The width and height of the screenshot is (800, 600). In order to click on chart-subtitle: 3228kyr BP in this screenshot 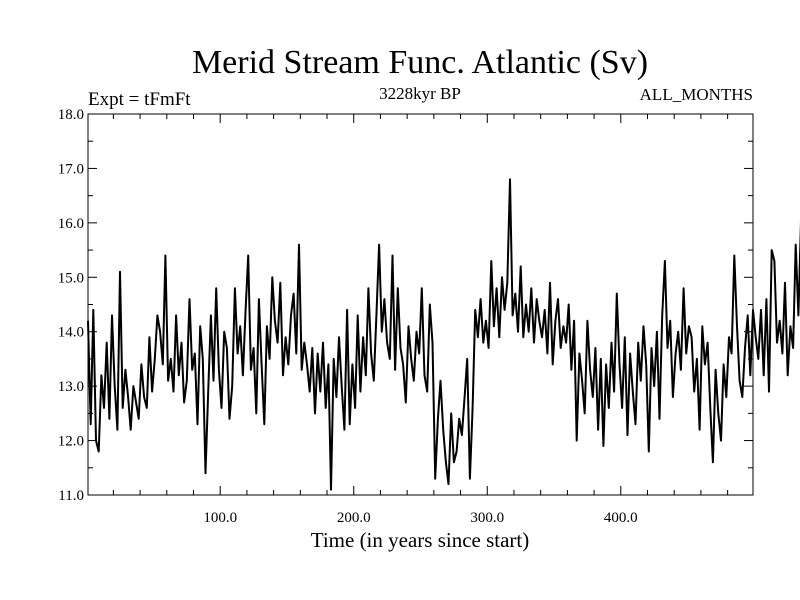, I will do `click(420, 93)`.